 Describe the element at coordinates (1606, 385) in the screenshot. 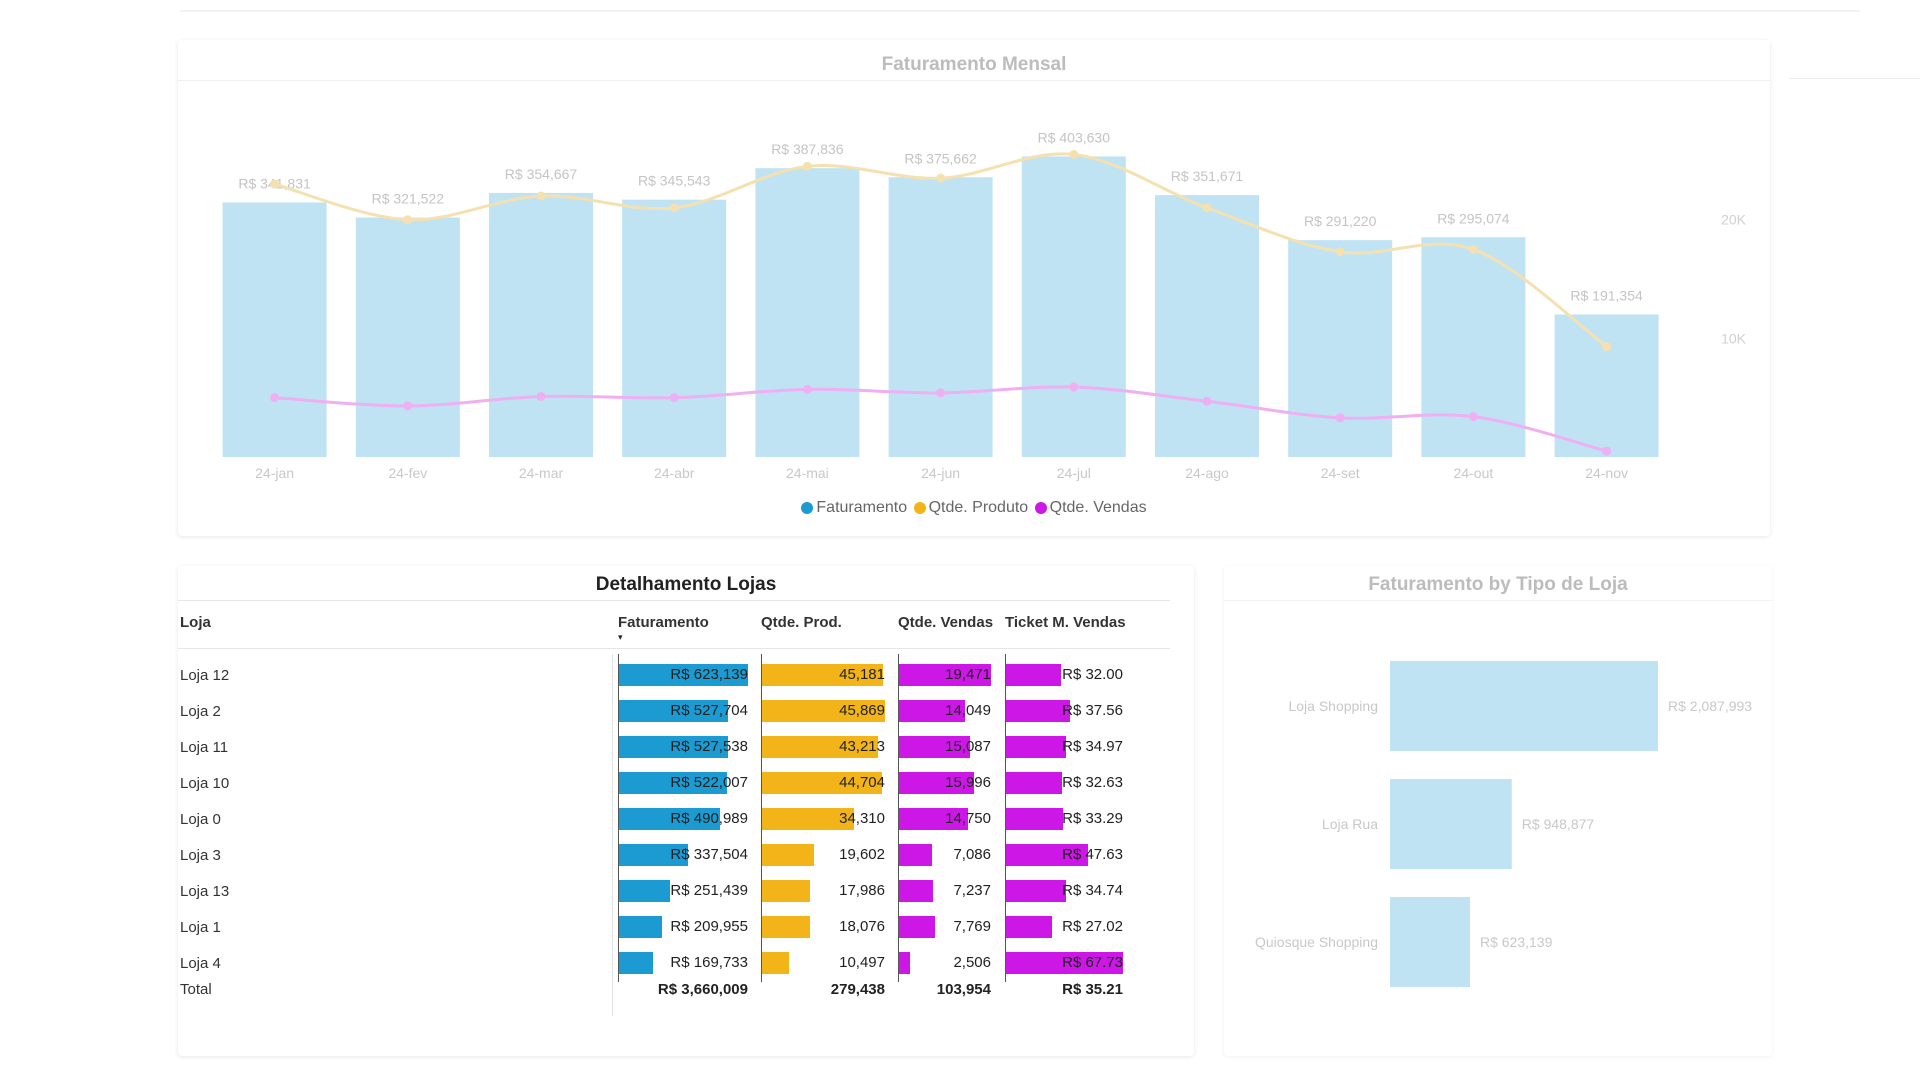

I see `bar-24-nov` at that location.